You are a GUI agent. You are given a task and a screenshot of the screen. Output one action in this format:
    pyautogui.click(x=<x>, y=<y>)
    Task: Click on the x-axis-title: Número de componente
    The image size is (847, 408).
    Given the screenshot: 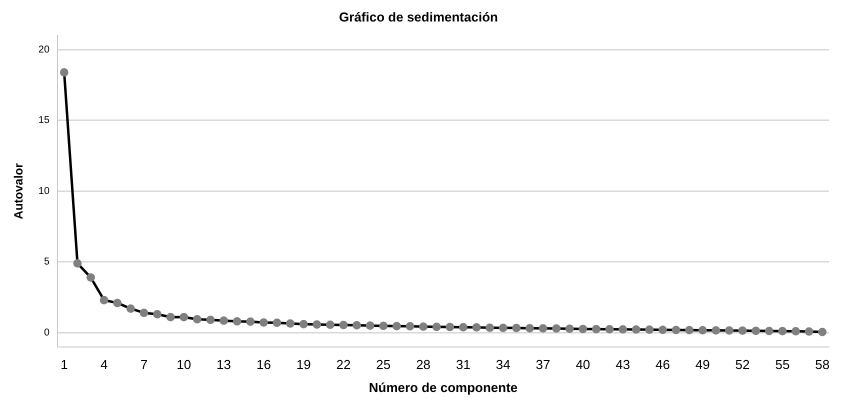 What is the action you would take?
    pyautogui.click(x=443, y=387)
    